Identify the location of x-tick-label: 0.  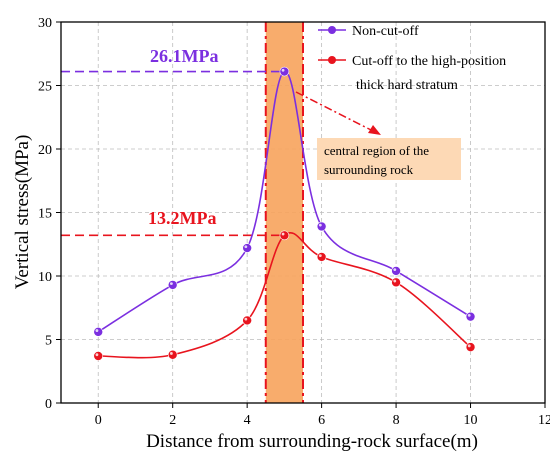
(98, 420).